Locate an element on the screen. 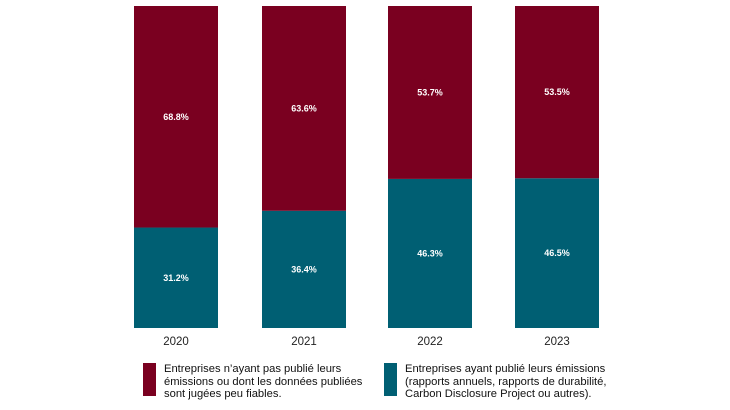  x-tick-label: 2020 is located at coordinates (176, 342).